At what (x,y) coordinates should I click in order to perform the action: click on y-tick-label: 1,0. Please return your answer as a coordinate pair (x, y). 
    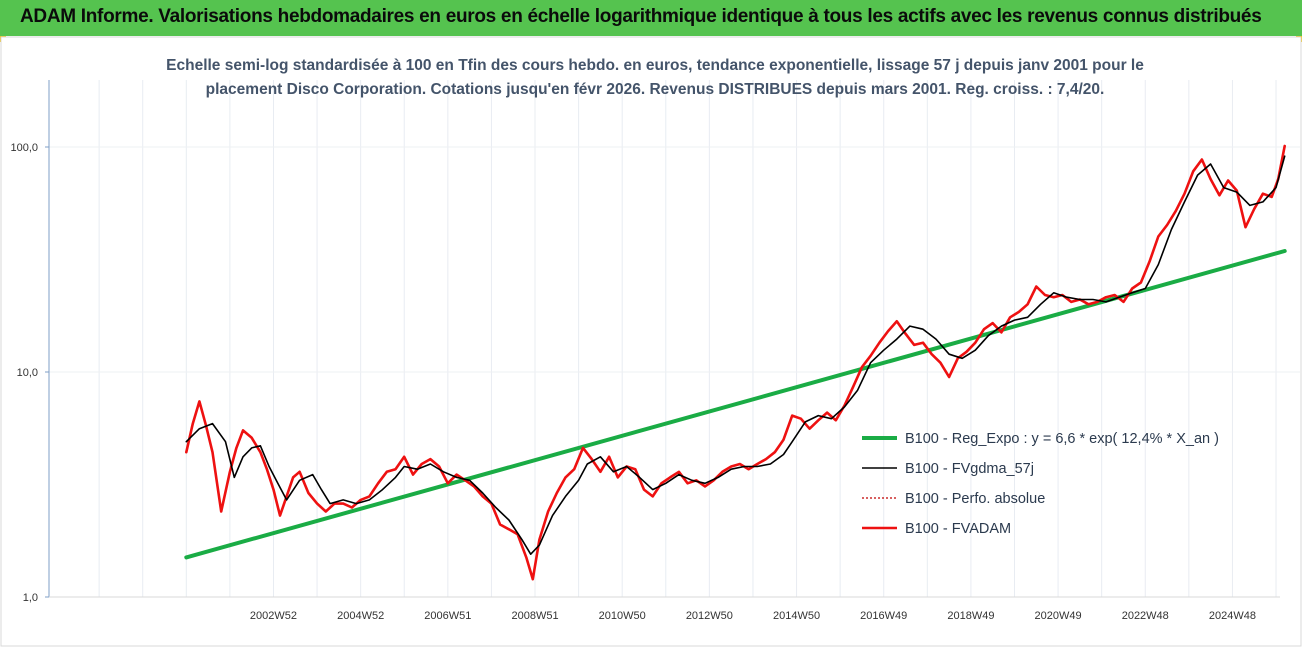
    Looking at the image, I should click on (30, 598).